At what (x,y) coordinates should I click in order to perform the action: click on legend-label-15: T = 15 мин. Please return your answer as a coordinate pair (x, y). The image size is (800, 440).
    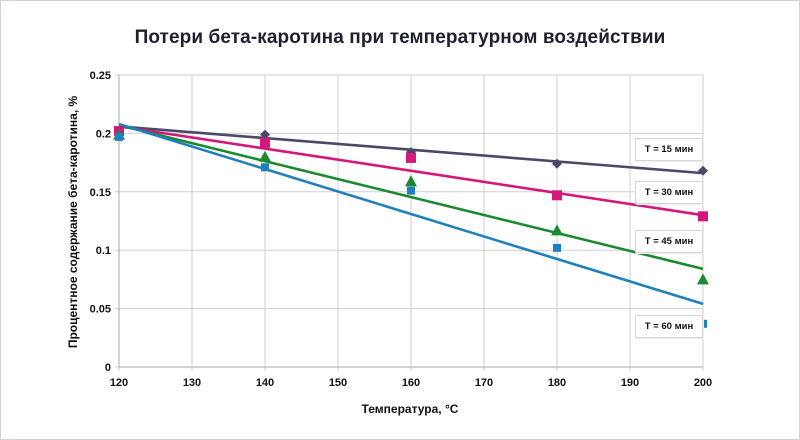
    Looking at the image, I should click on (669, 149).